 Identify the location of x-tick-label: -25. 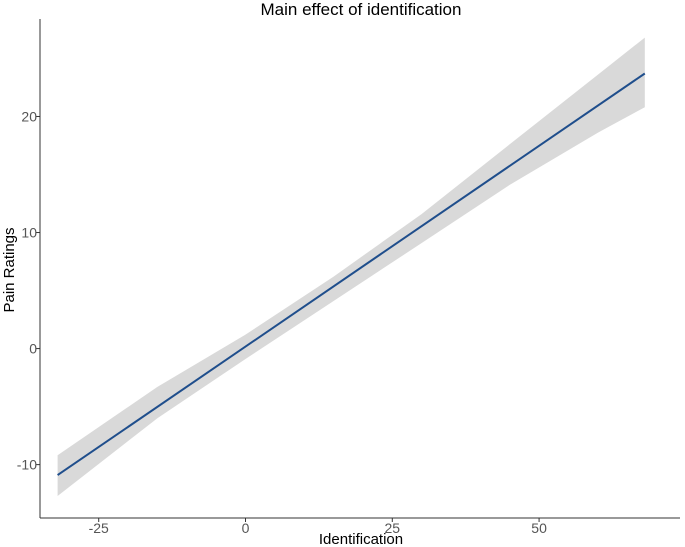
(99, 528).